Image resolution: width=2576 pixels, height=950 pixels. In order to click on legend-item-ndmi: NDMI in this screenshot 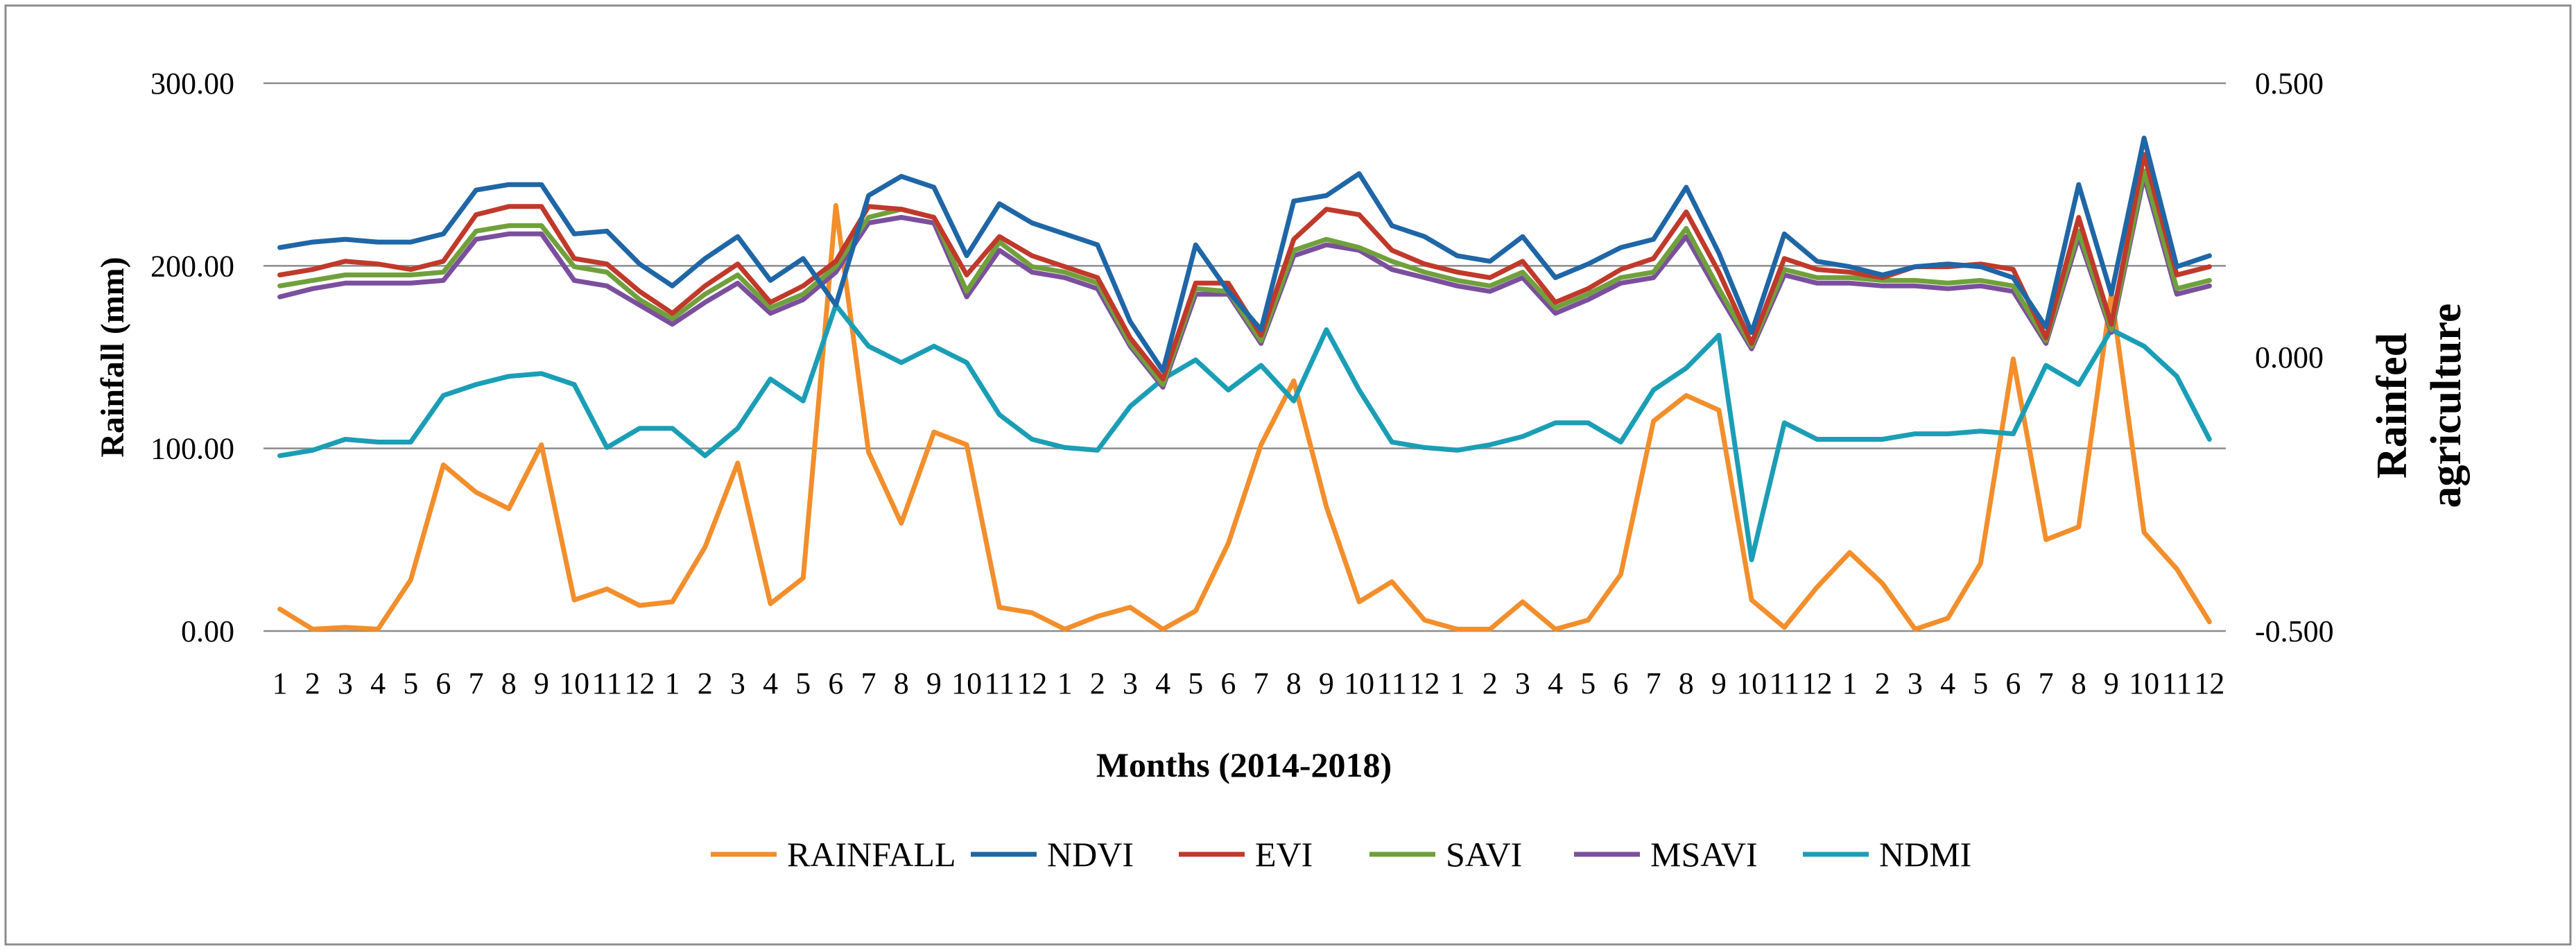, I will do `click(1887, 855)`.